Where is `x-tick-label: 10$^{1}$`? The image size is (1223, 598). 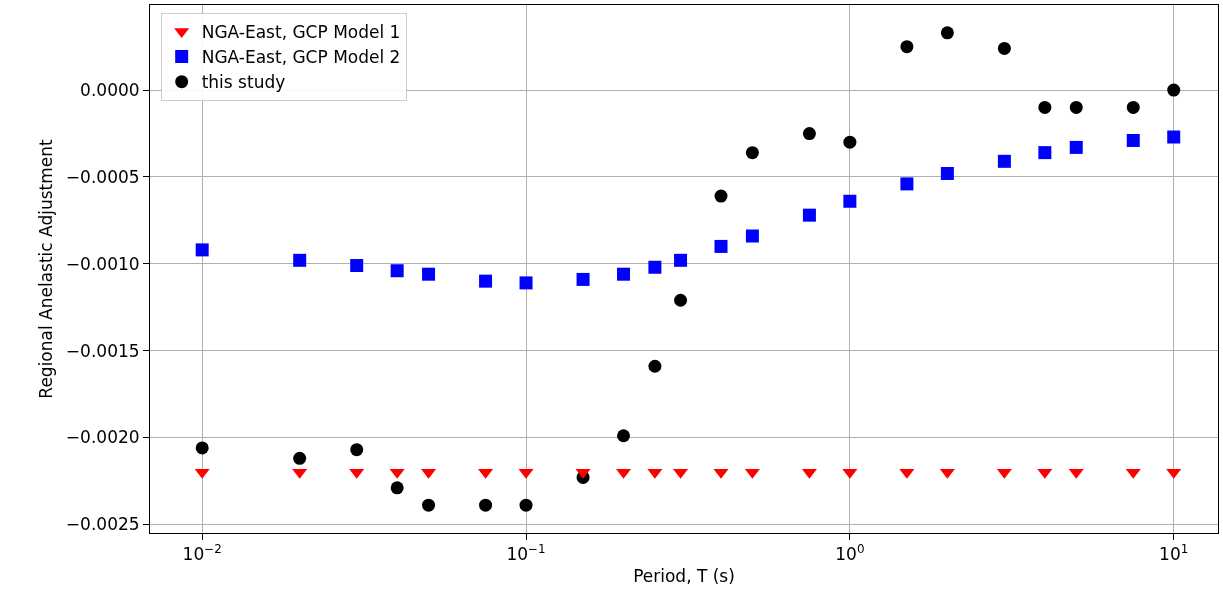 x-tick-label: 10$^{1}$ is located at coordinates (1174, 553).